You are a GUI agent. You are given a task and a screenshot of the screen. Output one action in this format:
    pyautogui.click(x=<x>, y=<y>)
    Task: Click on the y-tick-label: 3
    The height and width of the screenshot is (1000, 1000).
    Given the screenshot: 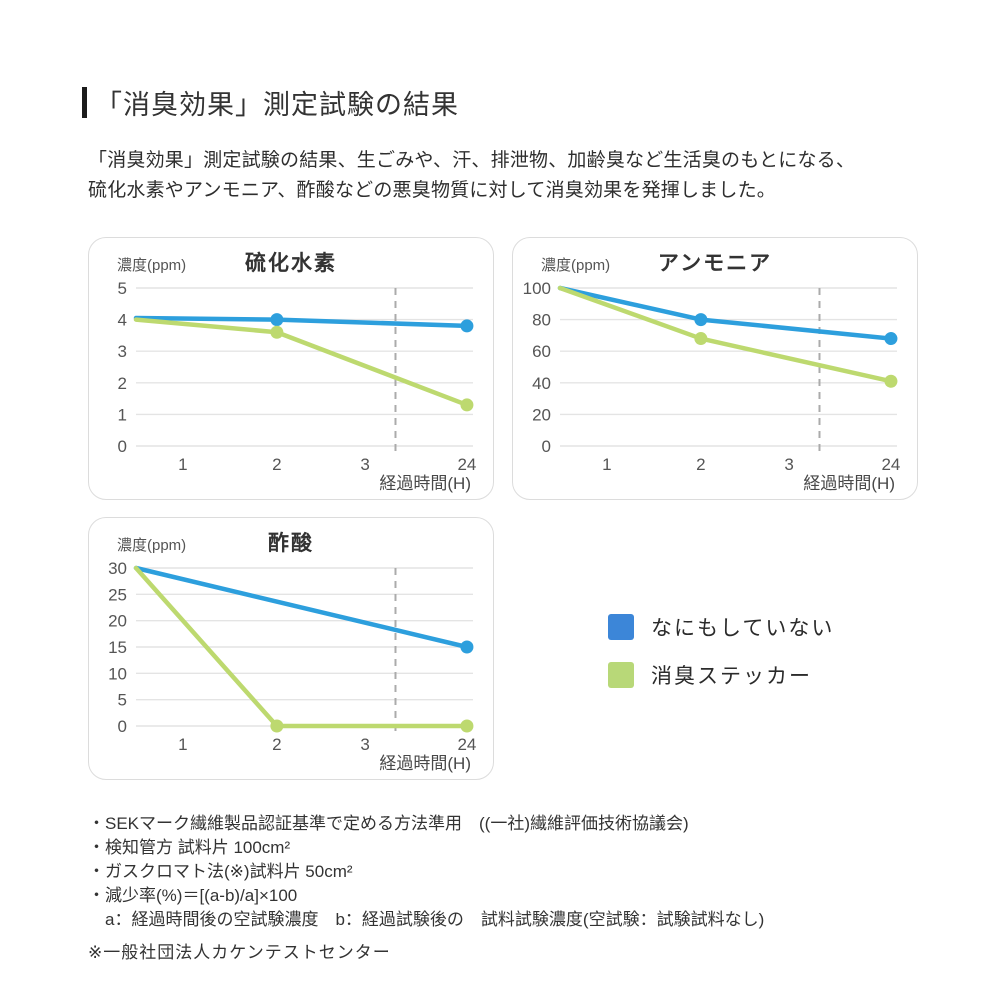 What is the action you would take?
    pyautogui.click(x=122, y=351)
    